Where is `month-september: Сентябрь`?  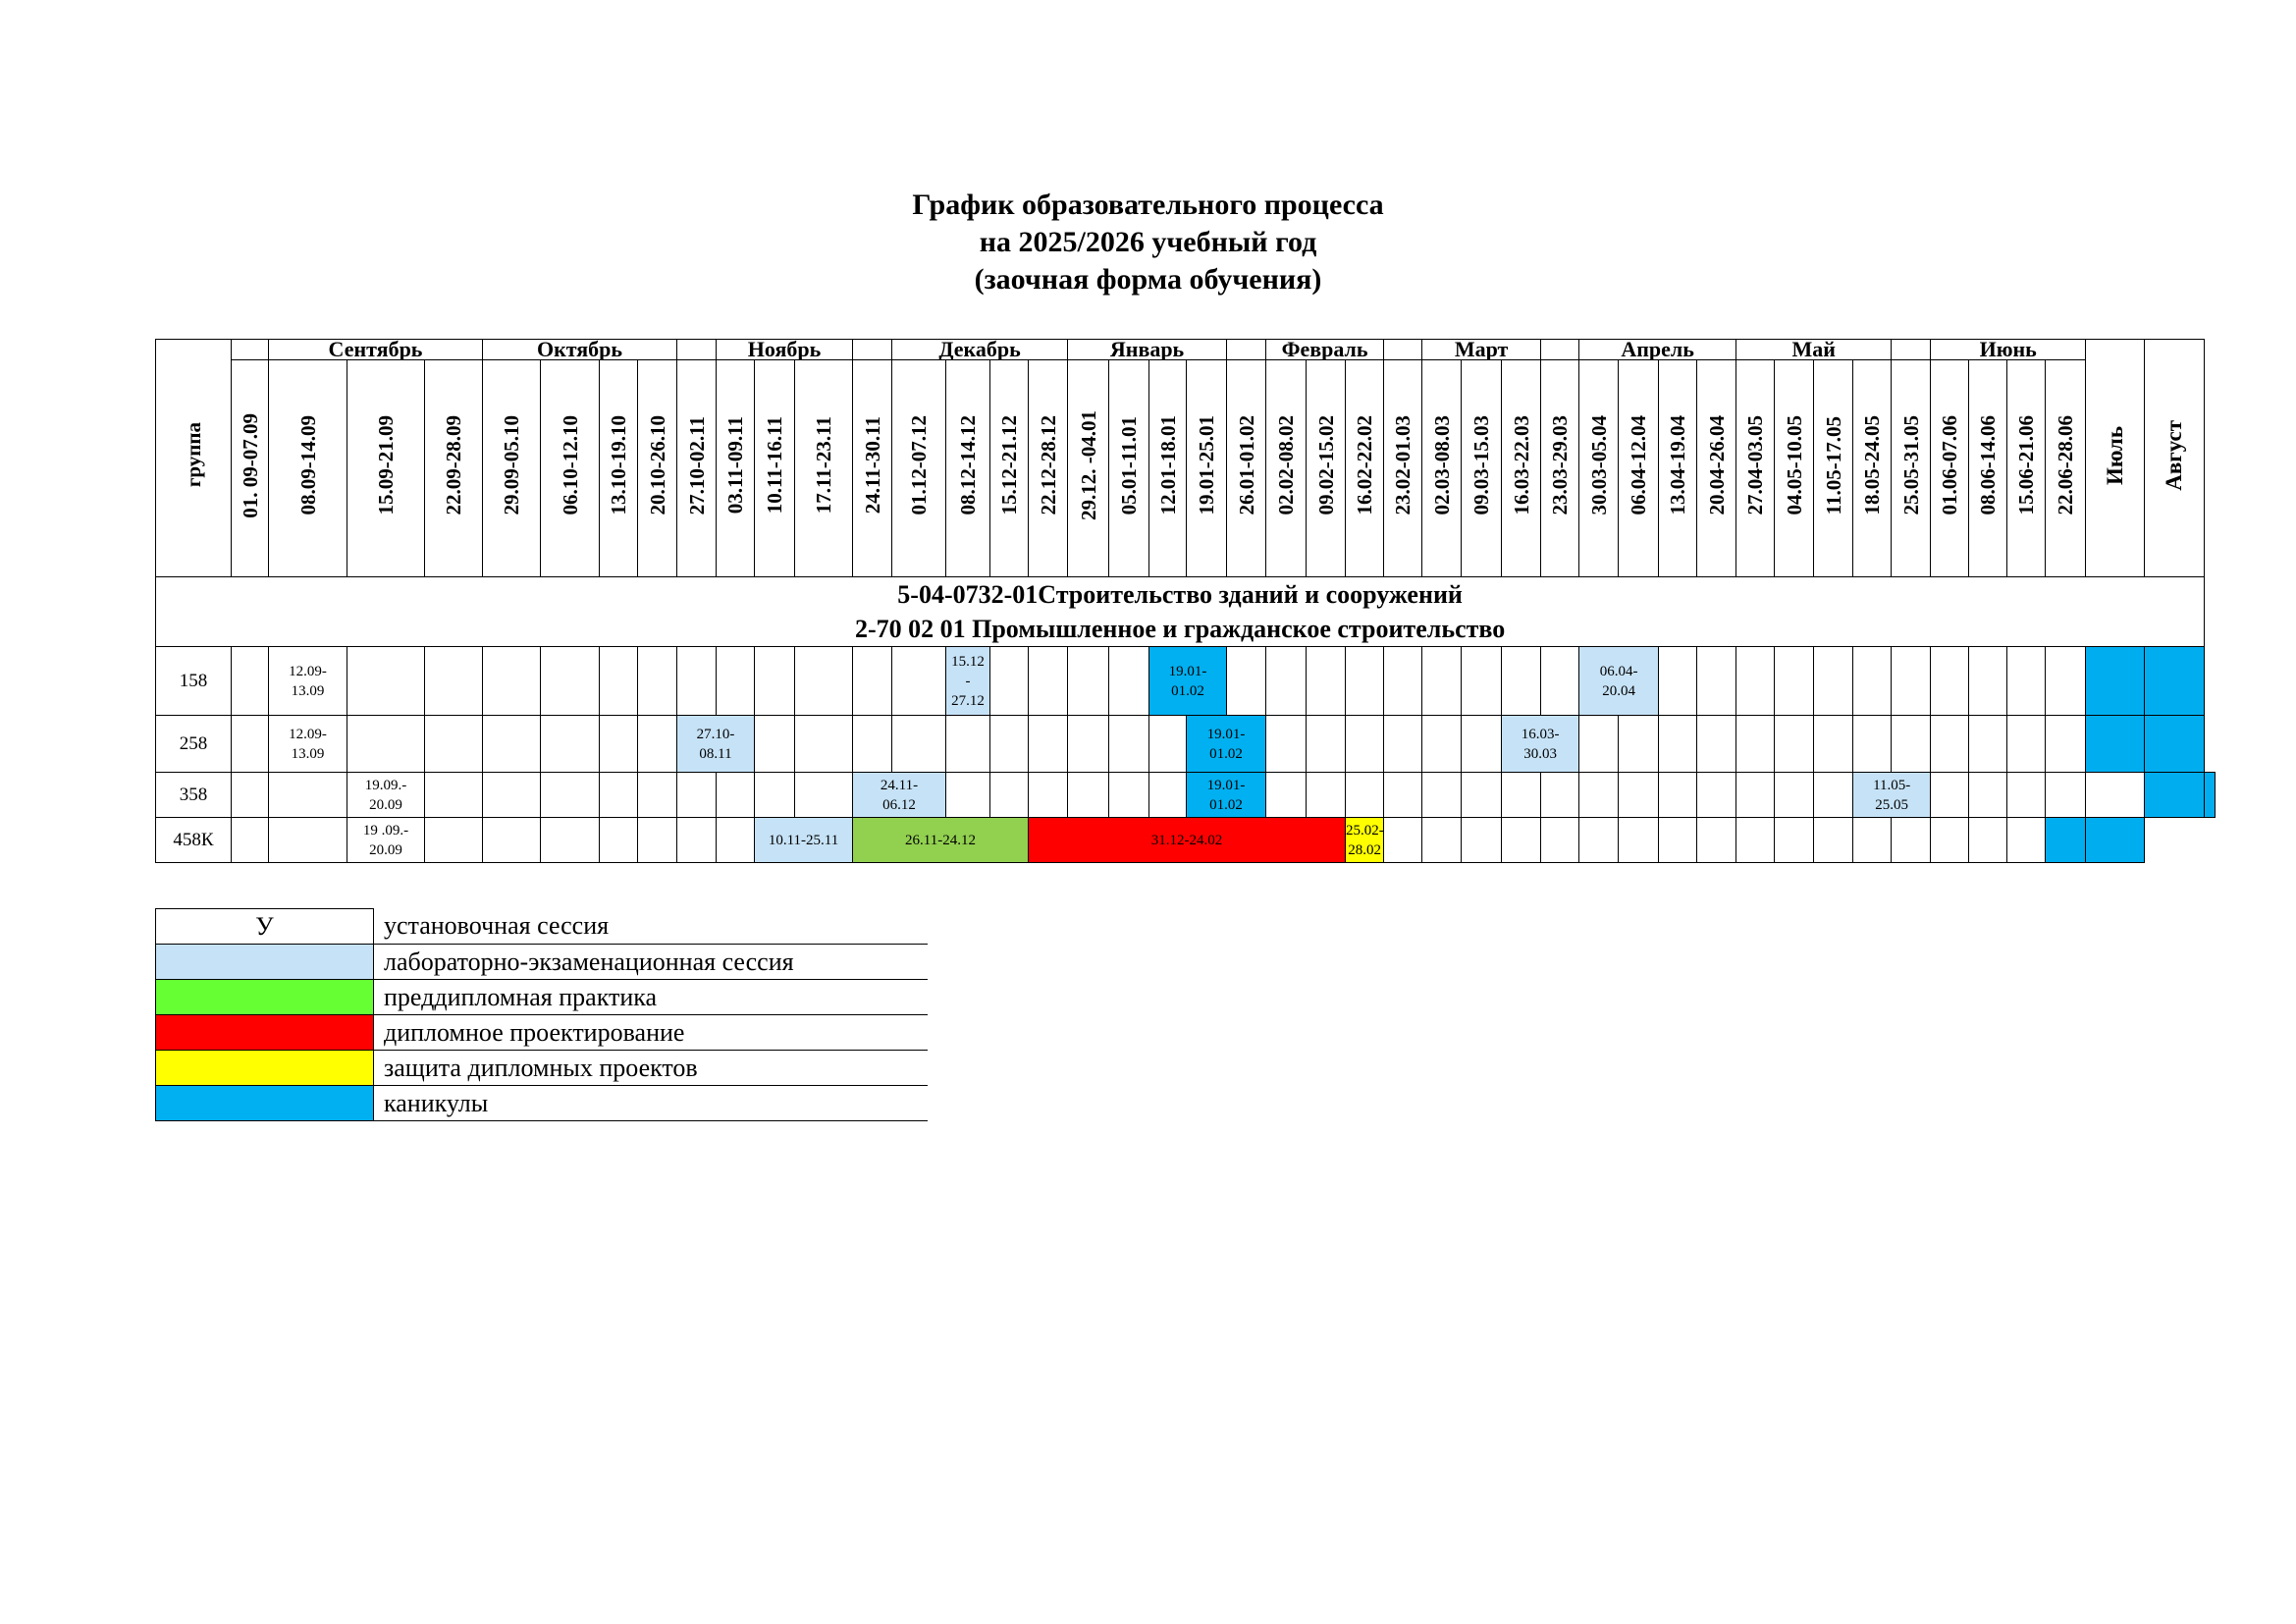
month-september: Сентябрь is located at coordinates (375, 349).